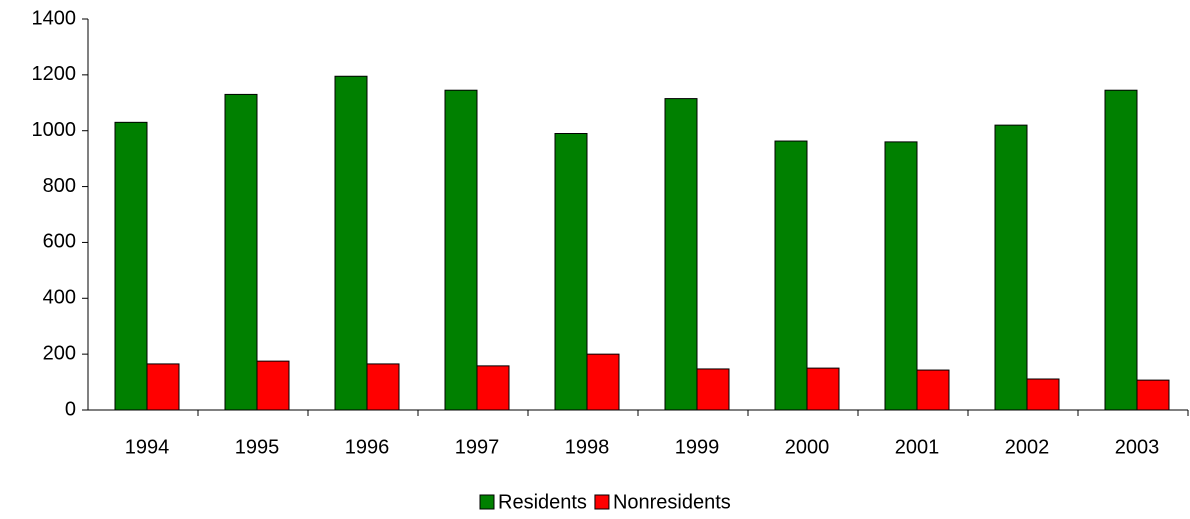 The image size is (1190, 519). I want to click on x-tick-label: 1994, so click(147, 447).